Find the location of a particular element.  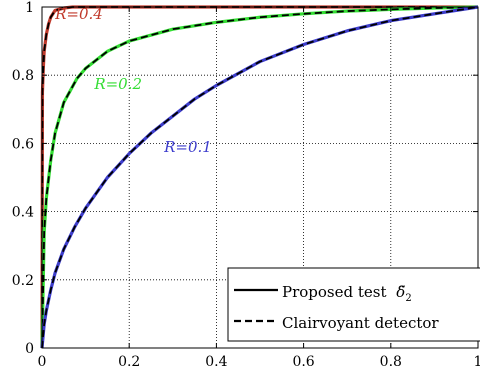

annotation-label: R=0.4 is located at coordinates (78, 14).